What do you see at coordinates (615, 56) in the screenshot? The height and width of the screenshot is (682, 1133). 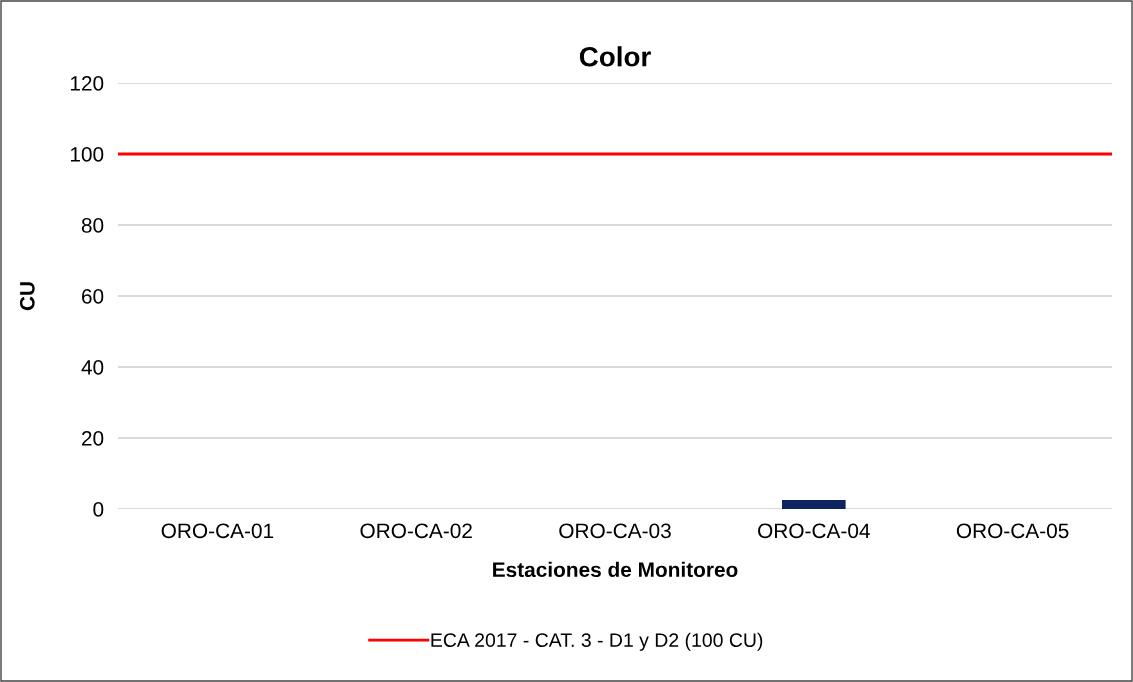 I see `chart-title: Color` at bounding box center [615, 56].